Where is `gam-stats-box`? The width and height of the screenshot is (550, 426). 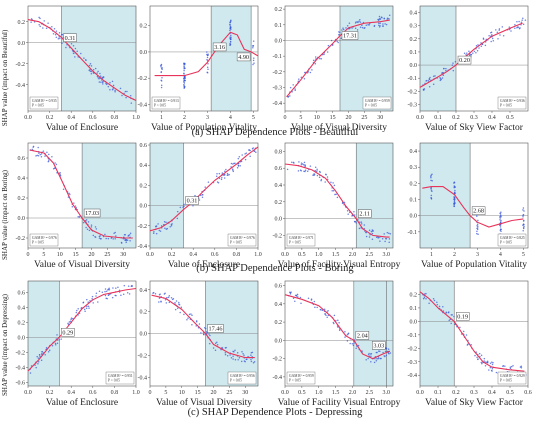 gam-stats-box is located at coordinates (512, 378).